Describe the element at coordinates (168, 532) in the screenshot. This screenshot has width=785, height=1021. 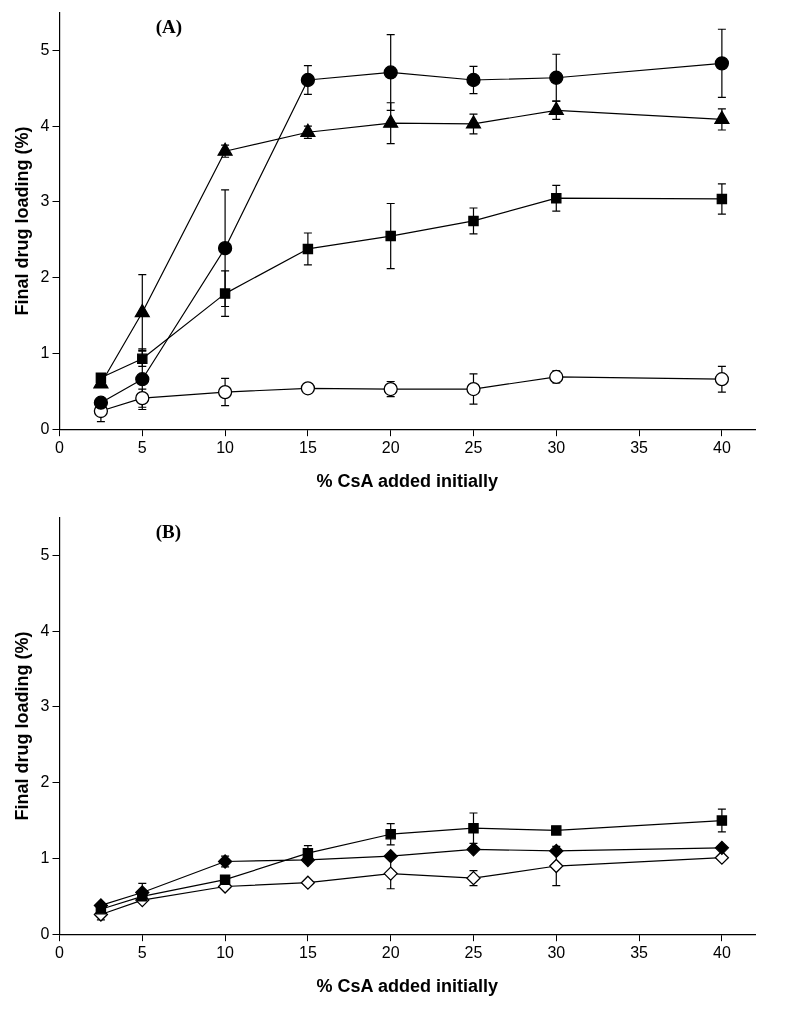
I see `chart-title: (B)` at that location.